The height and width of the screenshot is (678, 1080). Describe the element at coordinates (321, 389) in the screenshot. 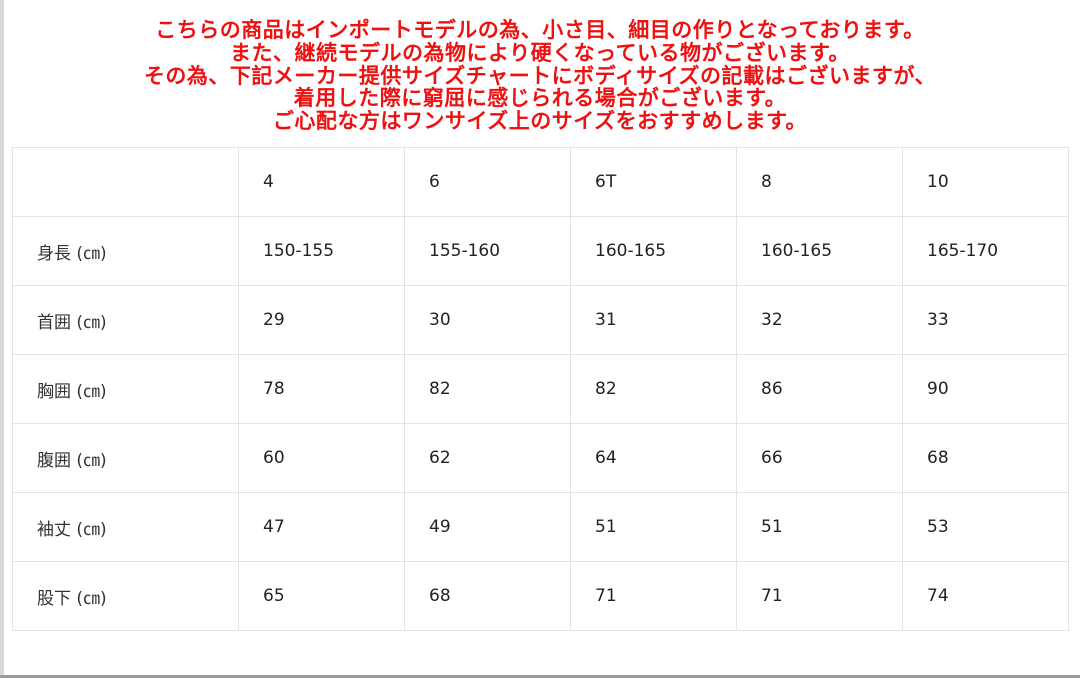

I see `measurement-cell: 78` at that location.